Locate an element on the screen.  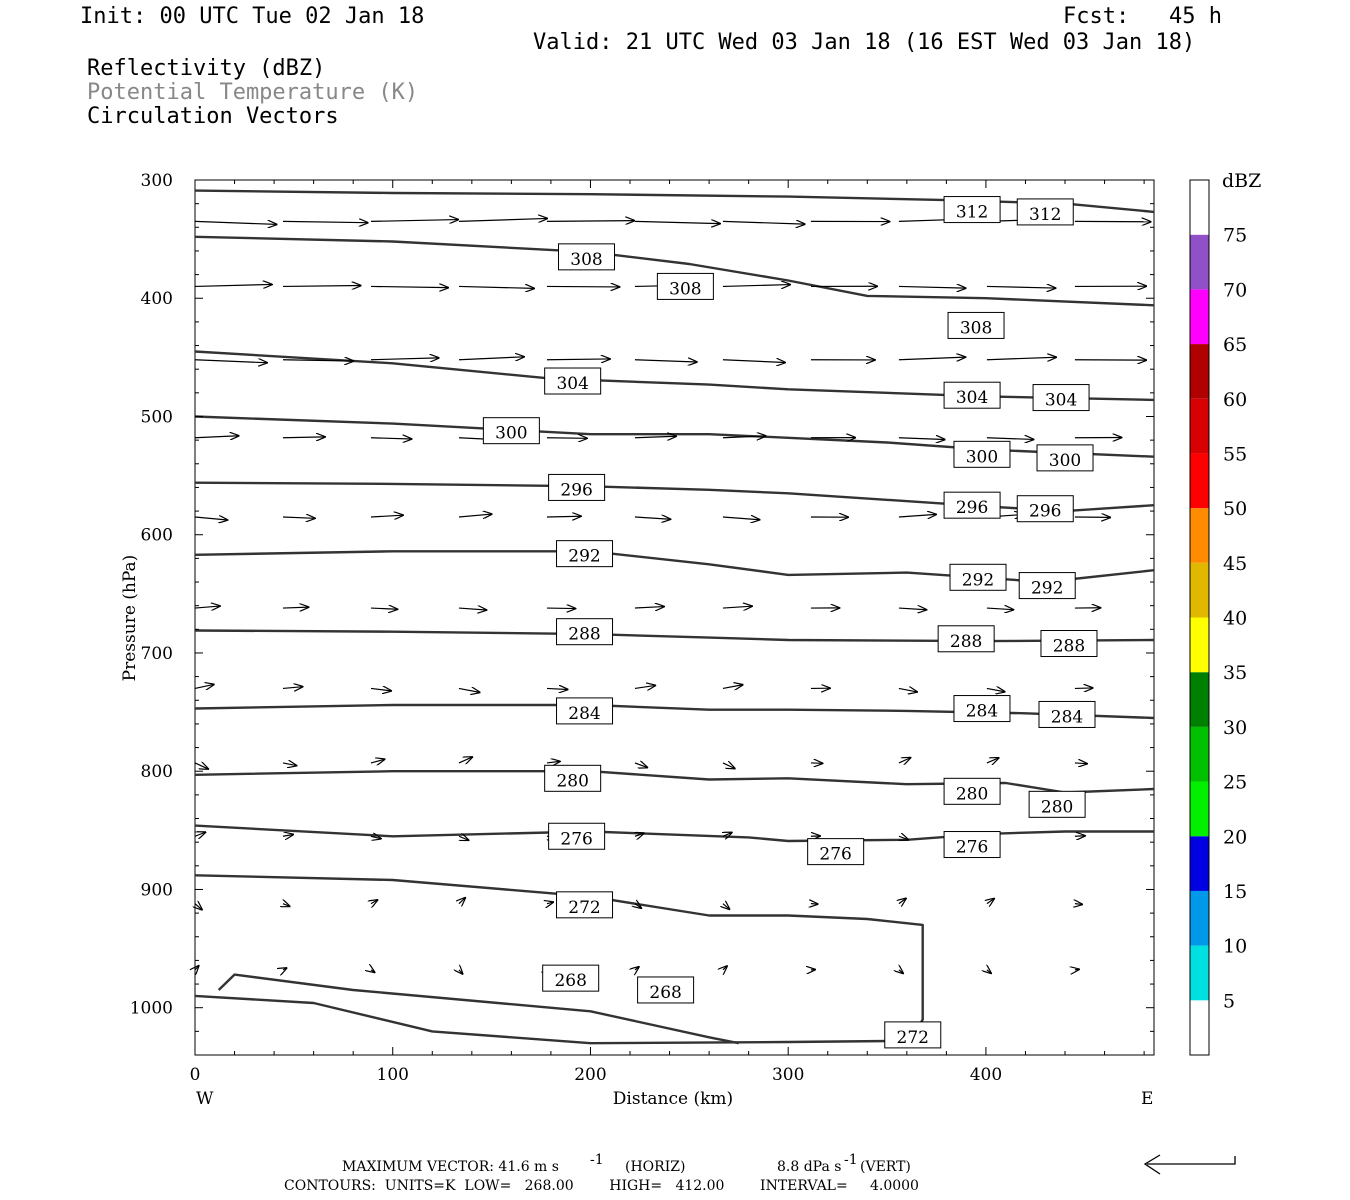
x-tick-label: 400 is located at coordinates (986, 1075).